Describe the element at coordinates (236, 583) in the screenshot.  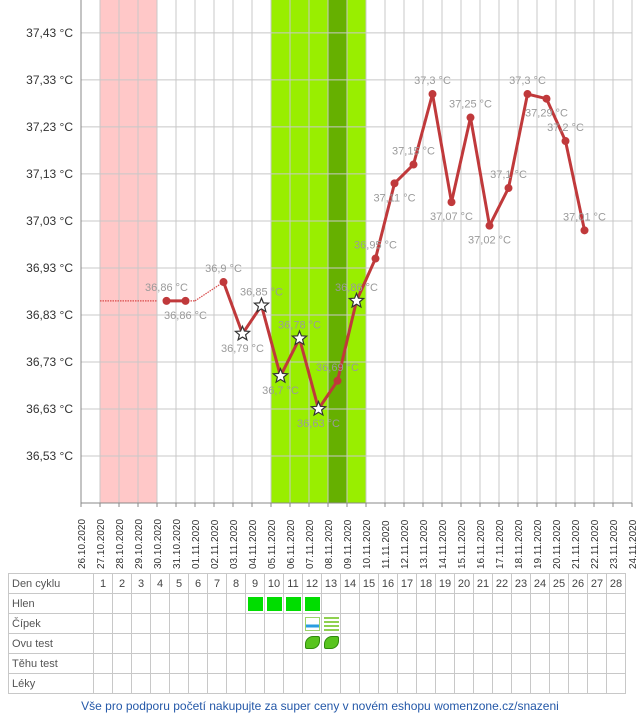
I see `table-cell: 8` at that location.